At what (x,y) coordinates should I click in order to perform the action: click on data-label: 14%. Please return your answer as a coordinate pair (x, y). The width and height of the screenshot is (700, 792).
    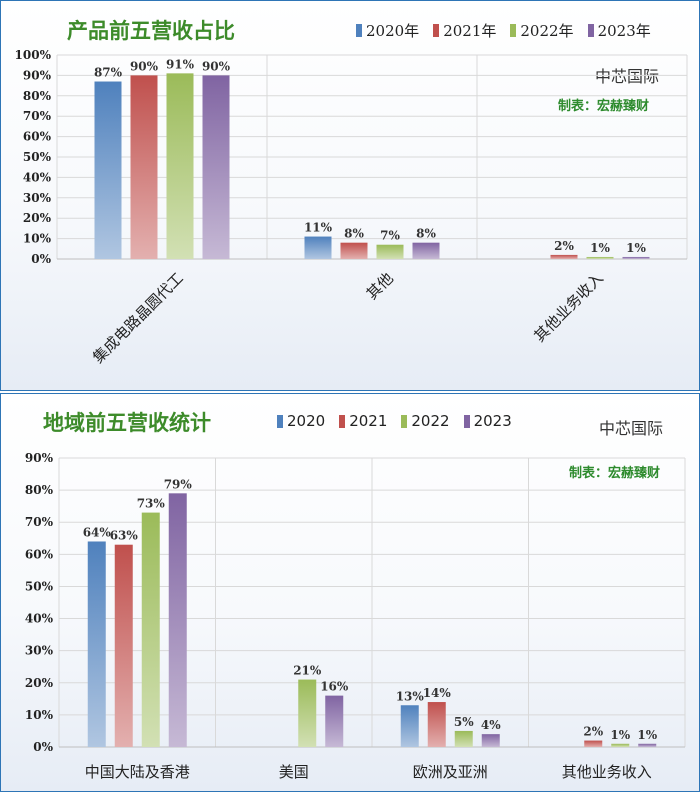
    Looking at the image, I should click on (437, 693).